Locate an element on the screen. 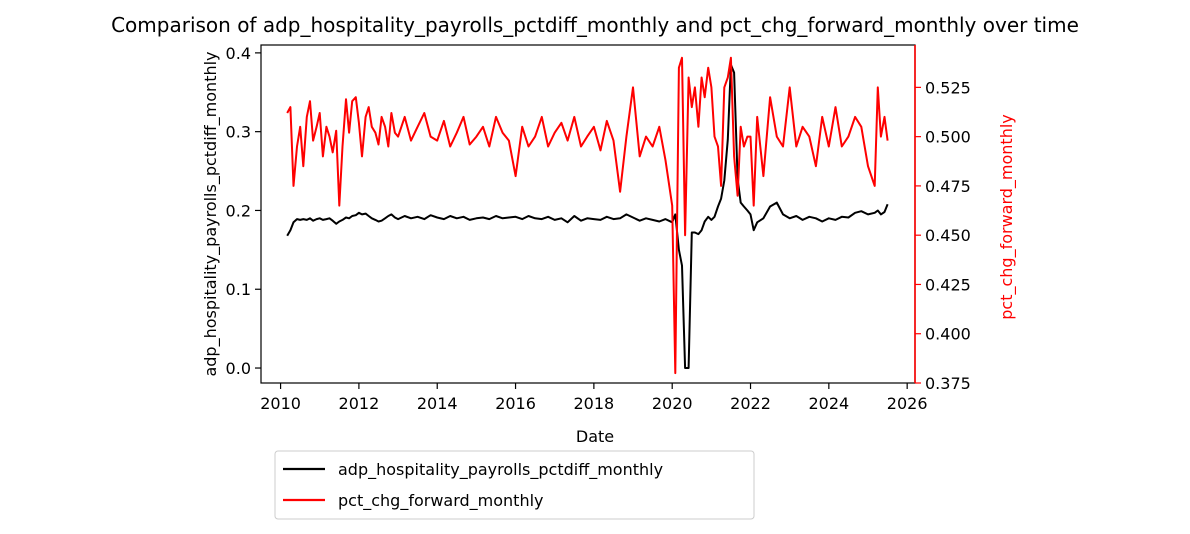 Image resolution: width=1190 pixels, height=534 pixels. right-y-axis: 0.375 0.400 0.425 0.450 0.475 0.500 0.525 is located at coordinates (943, 235).